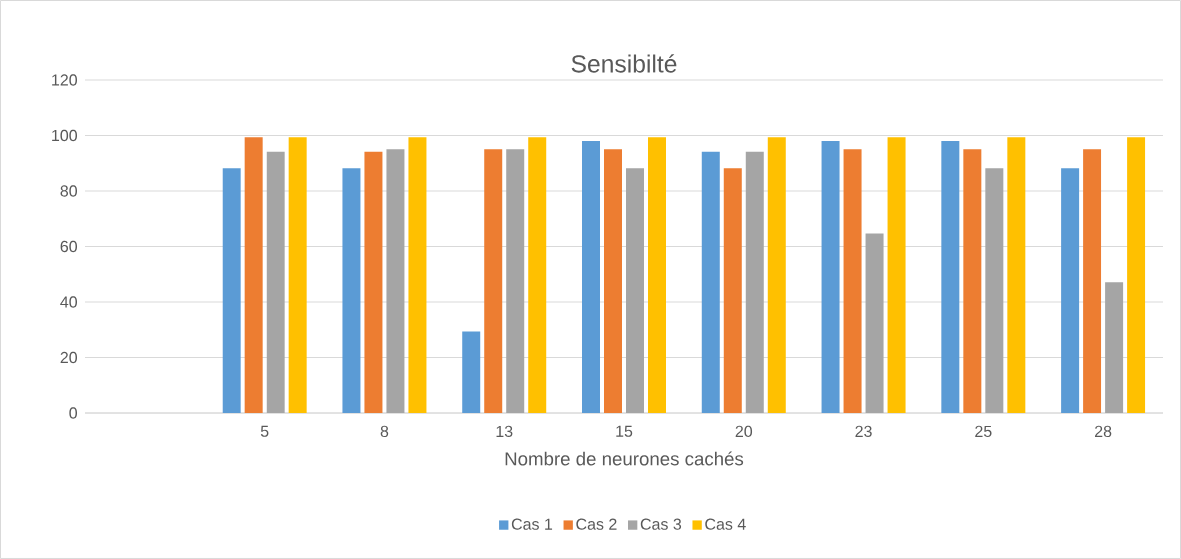 This screenshot has height=559, width=1181. What do you see at coordinates (504, 431) in the screenshot?
I see `x-tick-label: 13` at bounding box center [504, 431].